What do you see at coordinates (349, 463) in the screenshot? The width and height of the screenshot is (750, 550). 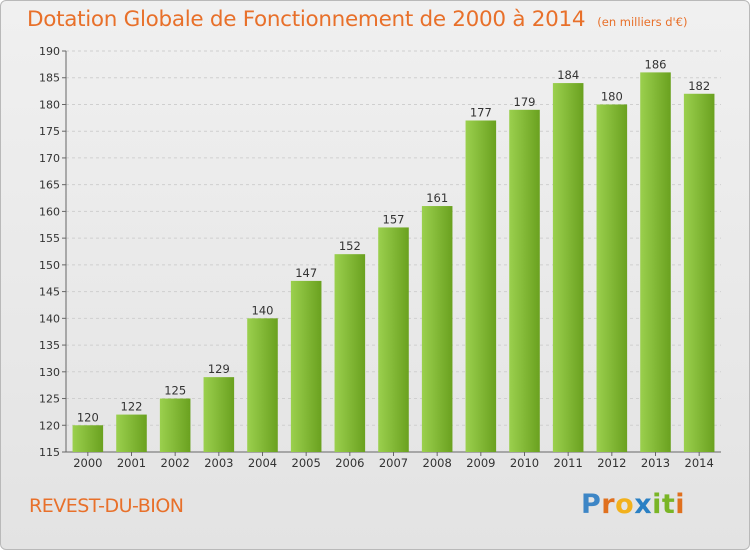 I see `x-tick-label: 2006` at bounding box center [349, 463].